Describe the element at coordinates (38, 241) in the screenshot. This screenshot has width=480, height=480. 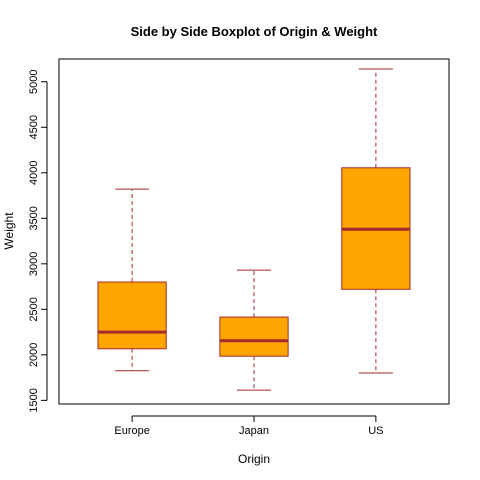
I see `y-axis: 1500 2000 2500 3000 3500 4000 4500 5000` at that location.